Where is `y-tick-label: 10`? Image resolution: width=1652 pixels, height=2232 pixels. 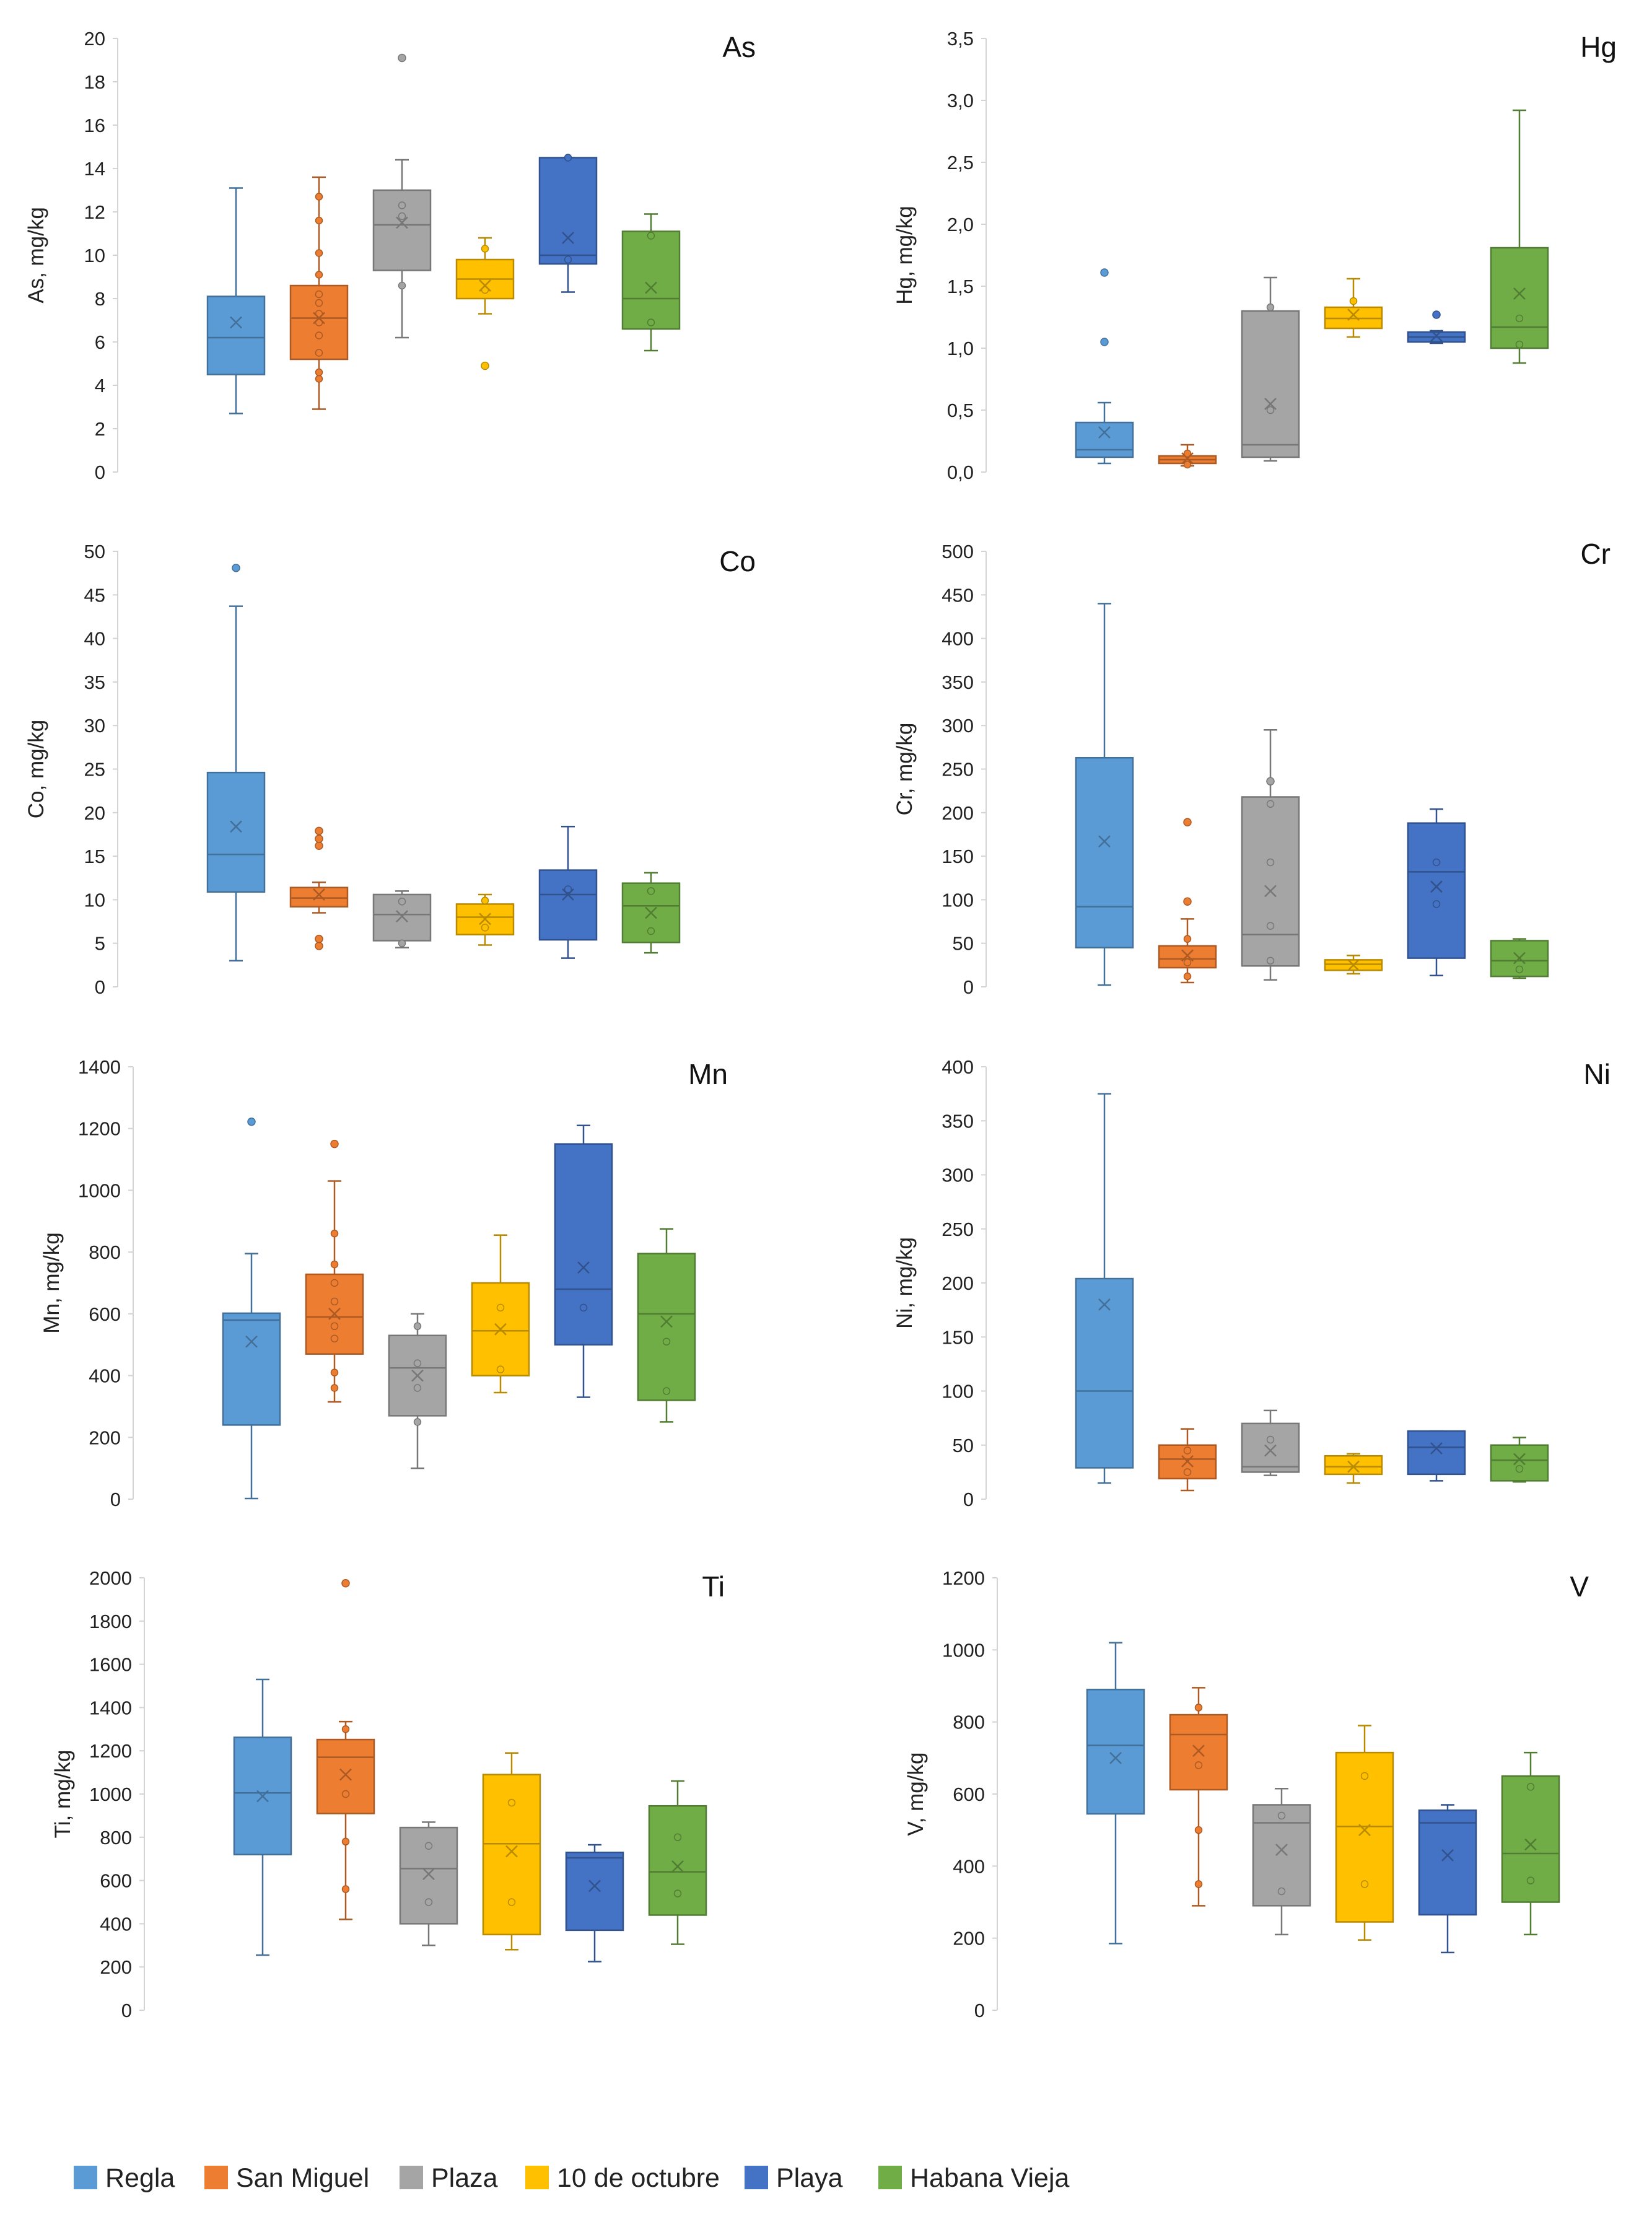 y-tick-label: 10 is located at coordinates (94, 255).